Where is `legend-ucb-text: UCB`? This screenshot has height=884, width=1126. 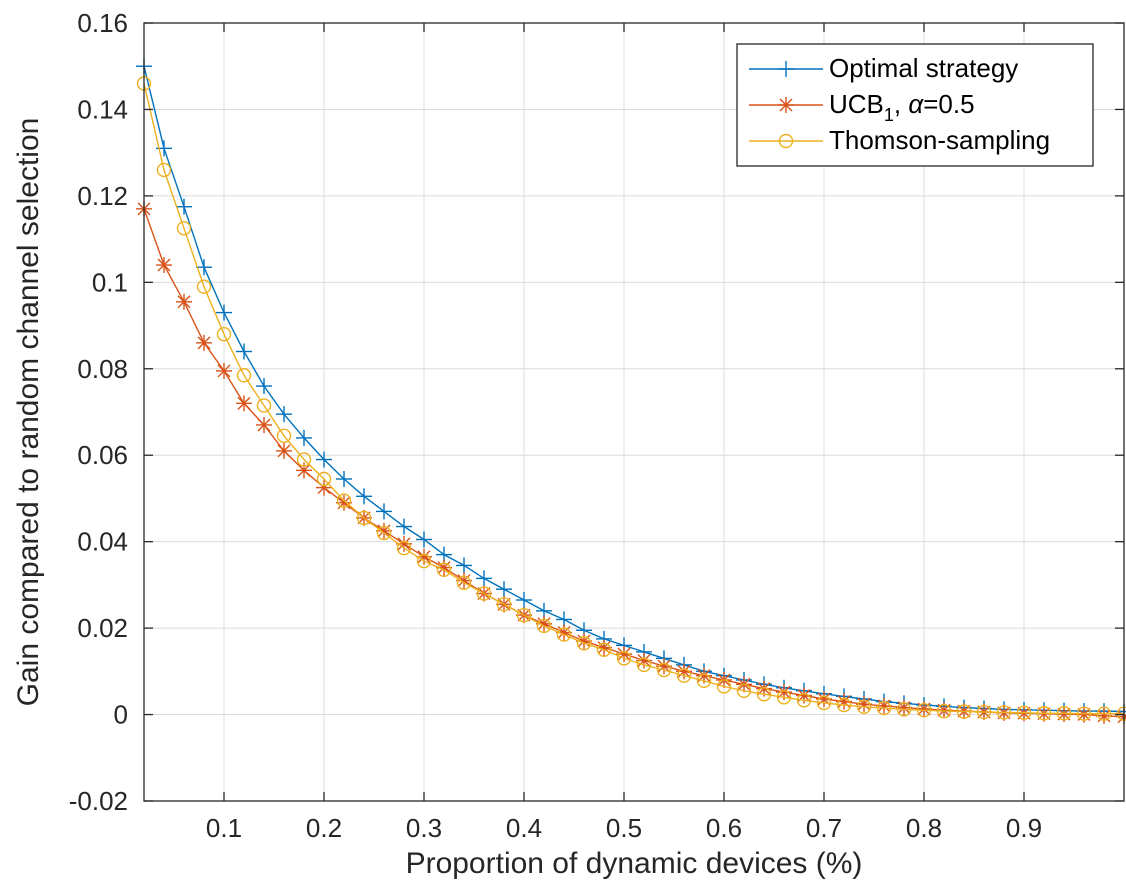
legend-ucb-text: UCB is located at coordinates (856, 104).